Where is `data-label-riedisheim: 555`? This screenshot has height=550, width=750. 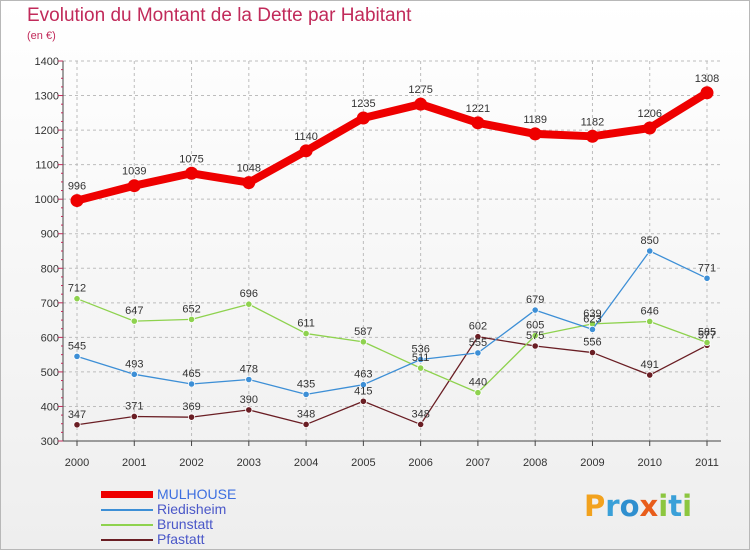 data-label-riedisheim: 555 is located at coordinates (478, 343).